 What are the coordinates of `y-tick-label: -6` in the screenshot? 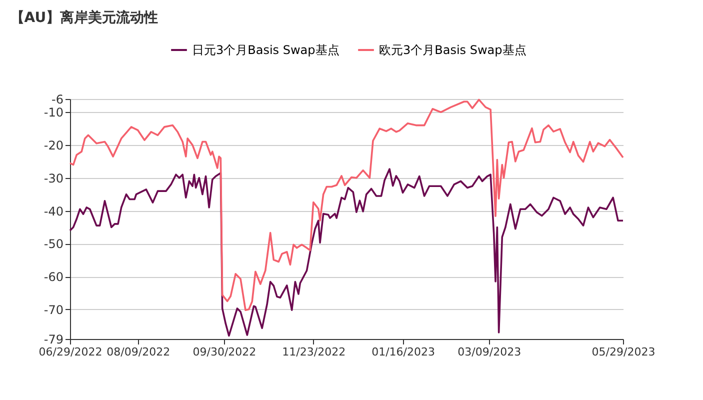 It's located at (58, 99).